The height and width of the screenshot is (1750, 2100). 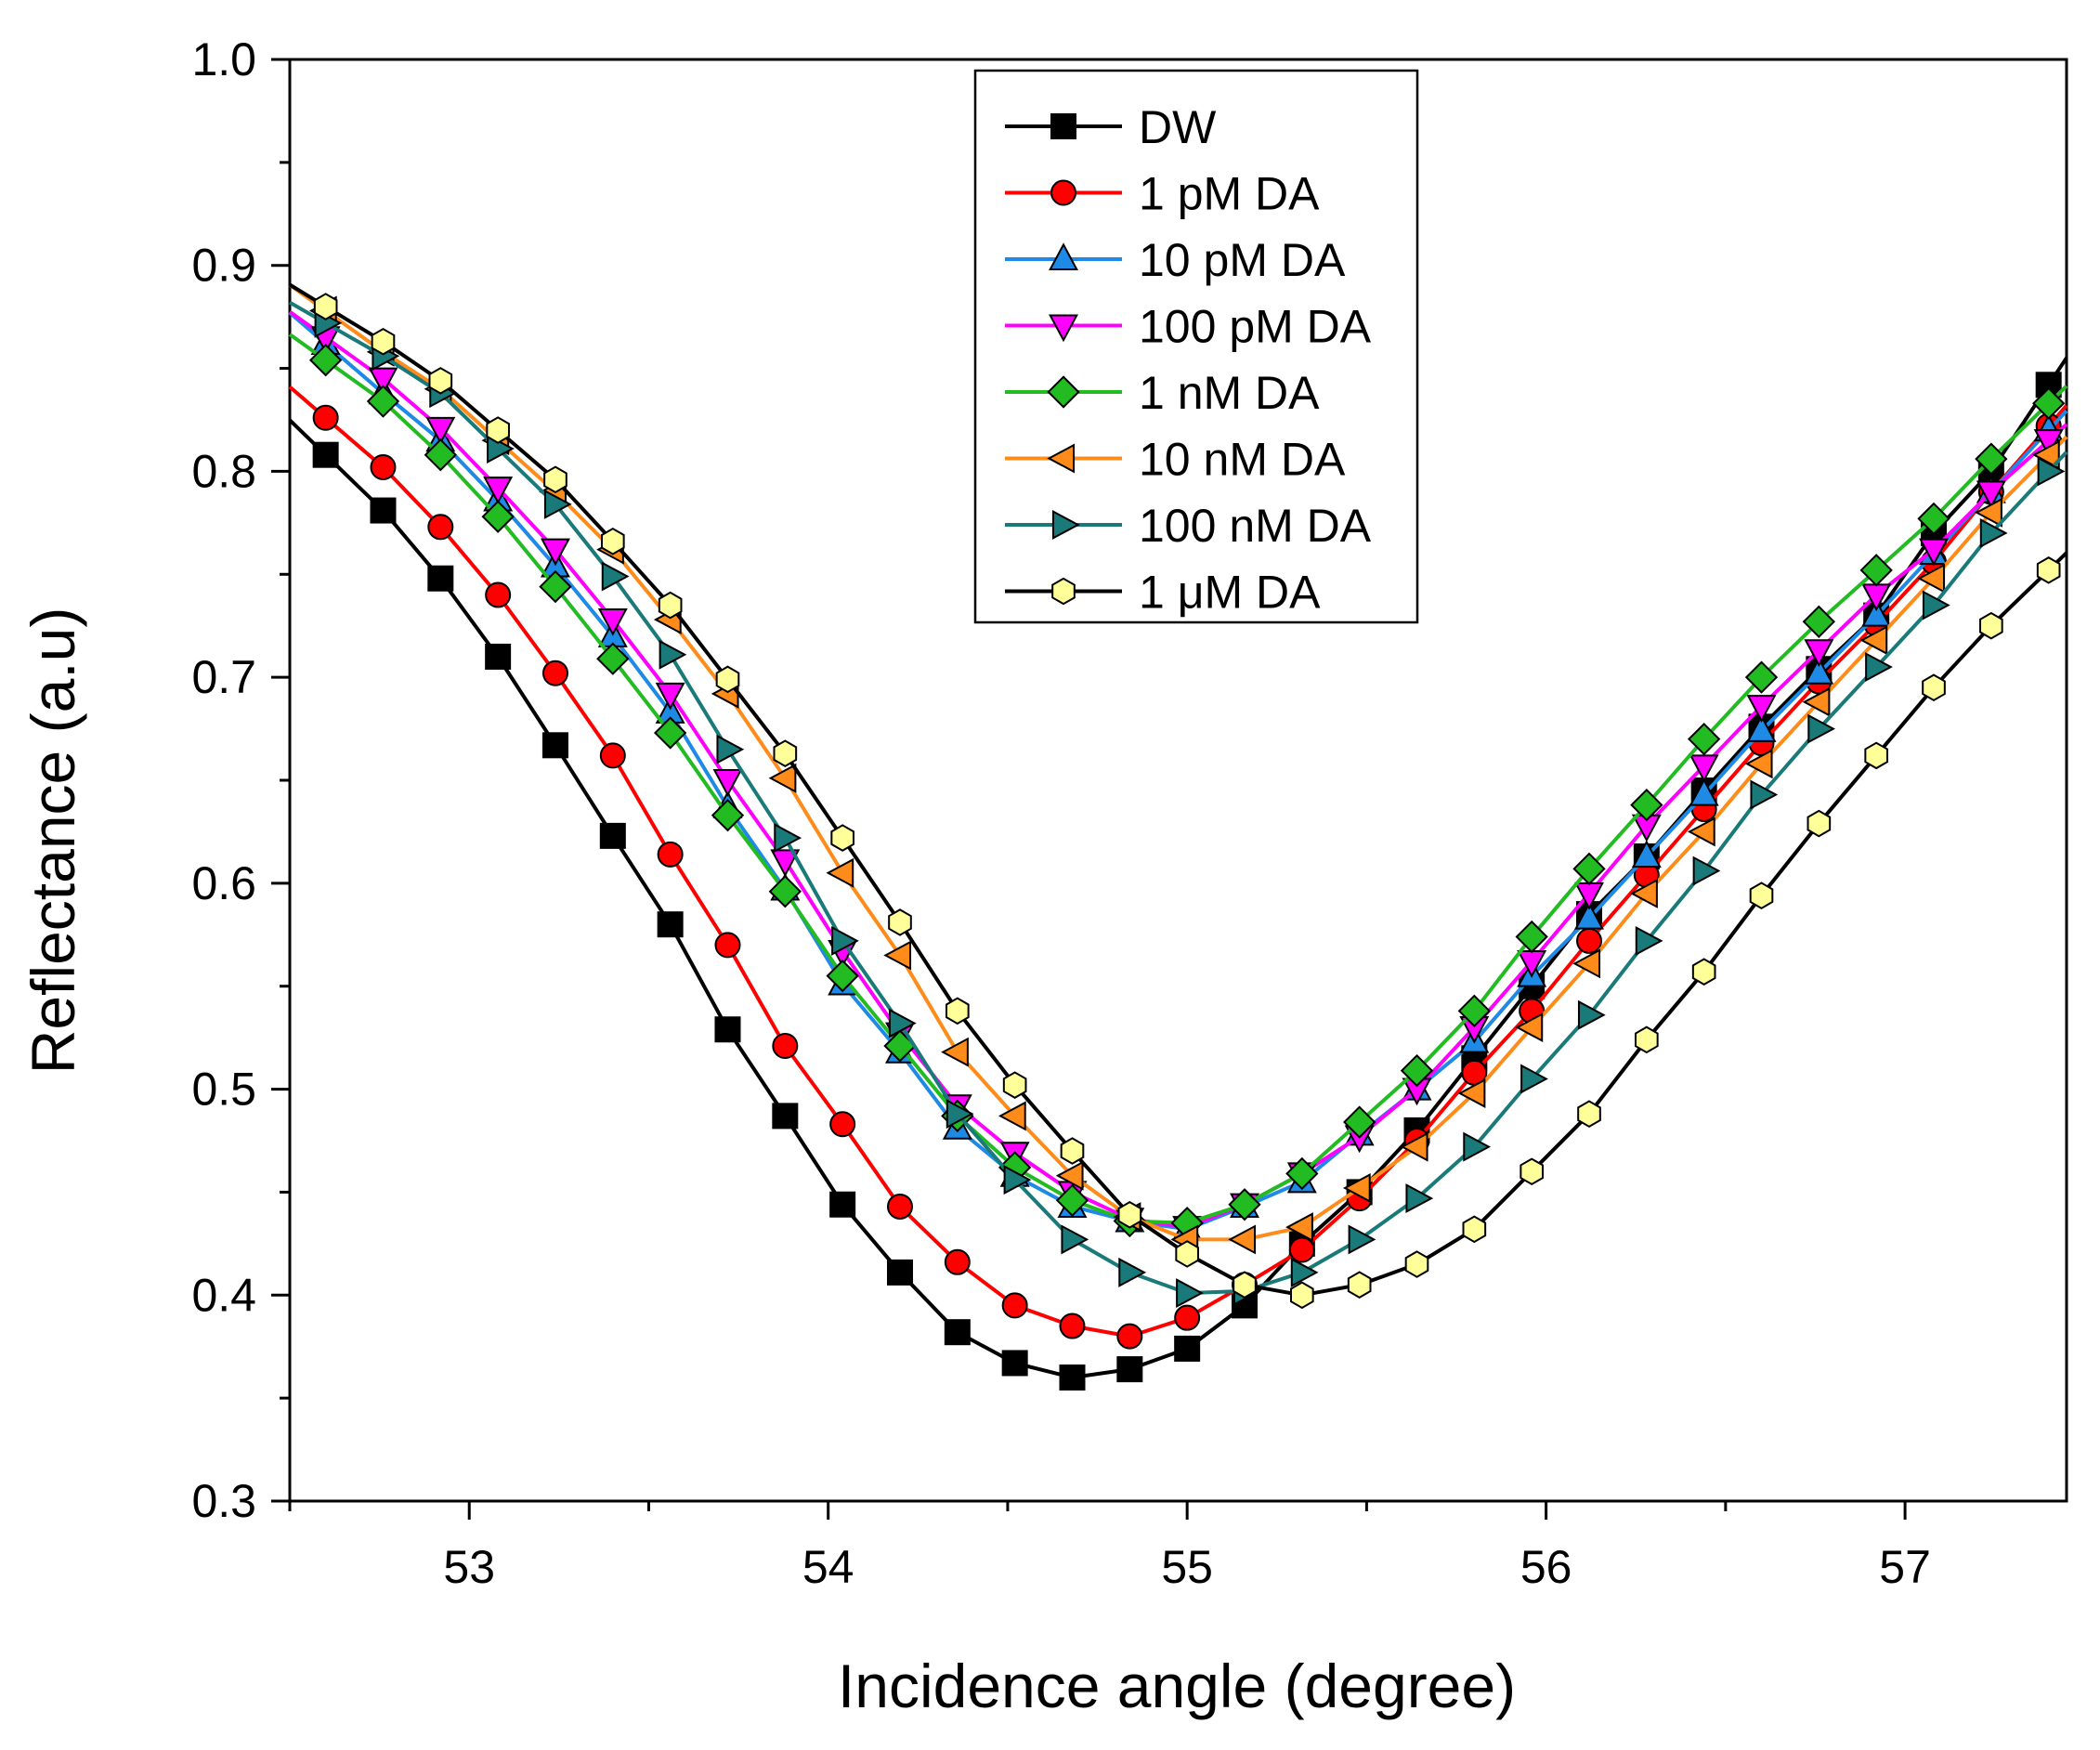 I want to click on legend-entry: 1 pM DA, so click(x=1162, y=194).